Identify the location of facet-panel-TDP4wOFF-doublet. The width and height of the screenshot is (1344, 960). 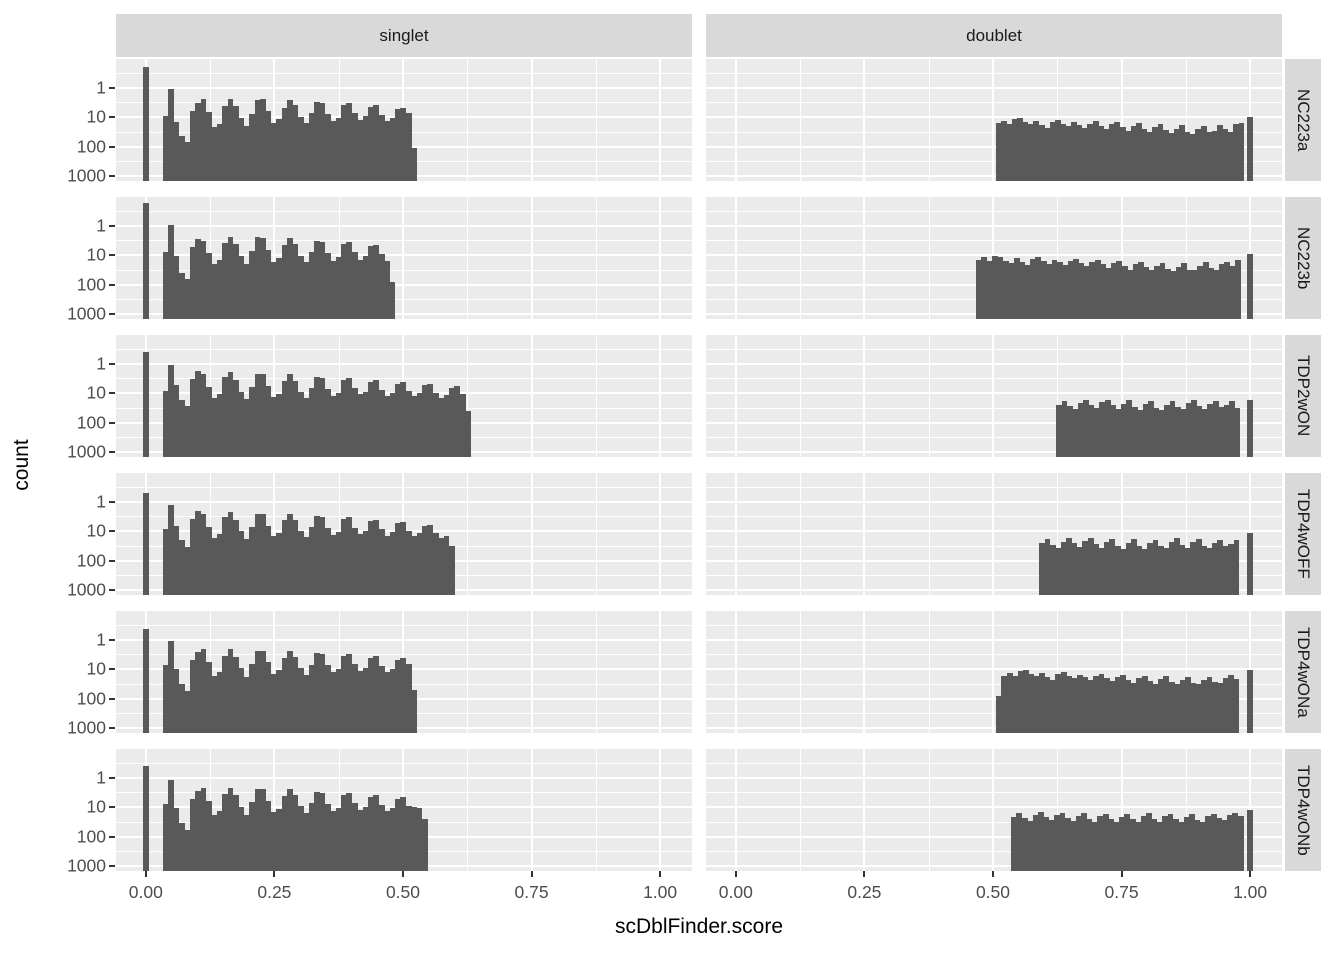
(994, 534).